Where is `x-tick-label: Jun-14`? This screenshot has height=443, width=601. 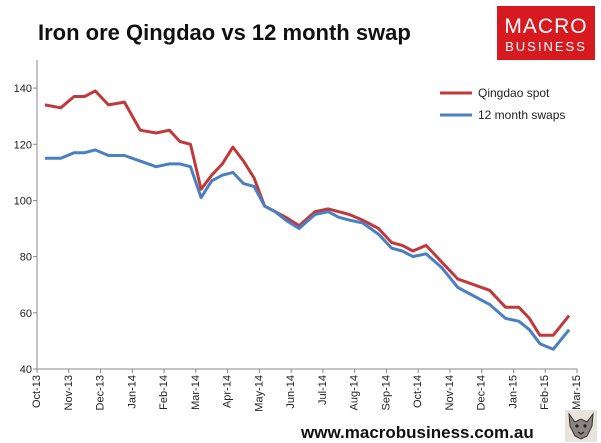 x-tick-label: Jun-14 is located at coordinates (291, 392).